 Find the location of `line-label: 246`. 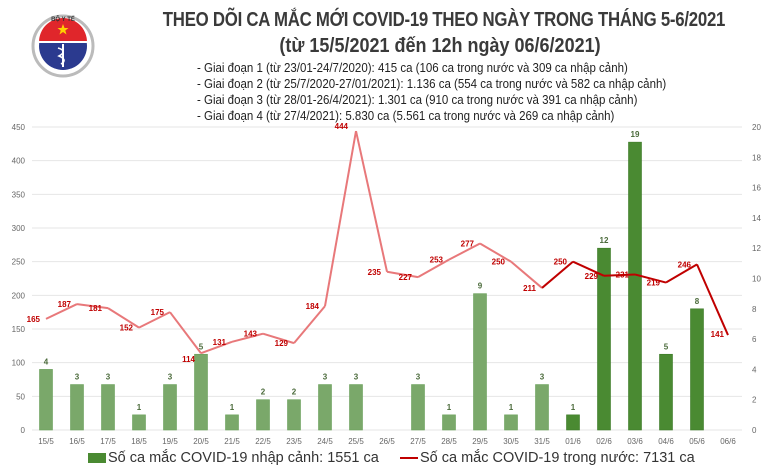

line-label: 246 is located at coordinates (685, 264).